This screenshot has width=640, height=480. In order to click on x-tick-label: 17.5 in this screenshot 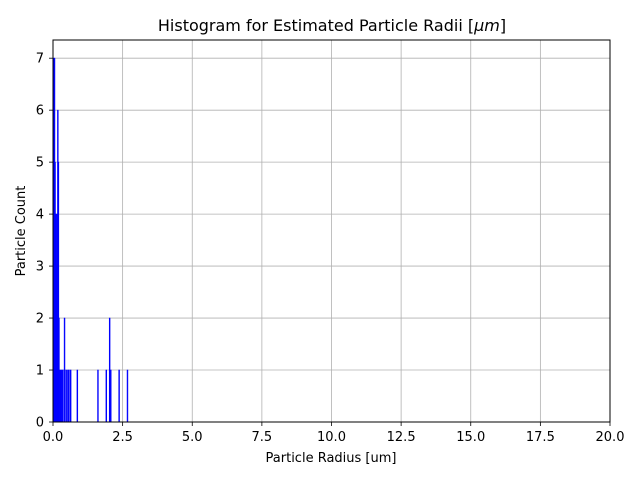, I will do `click(540, 437)`.